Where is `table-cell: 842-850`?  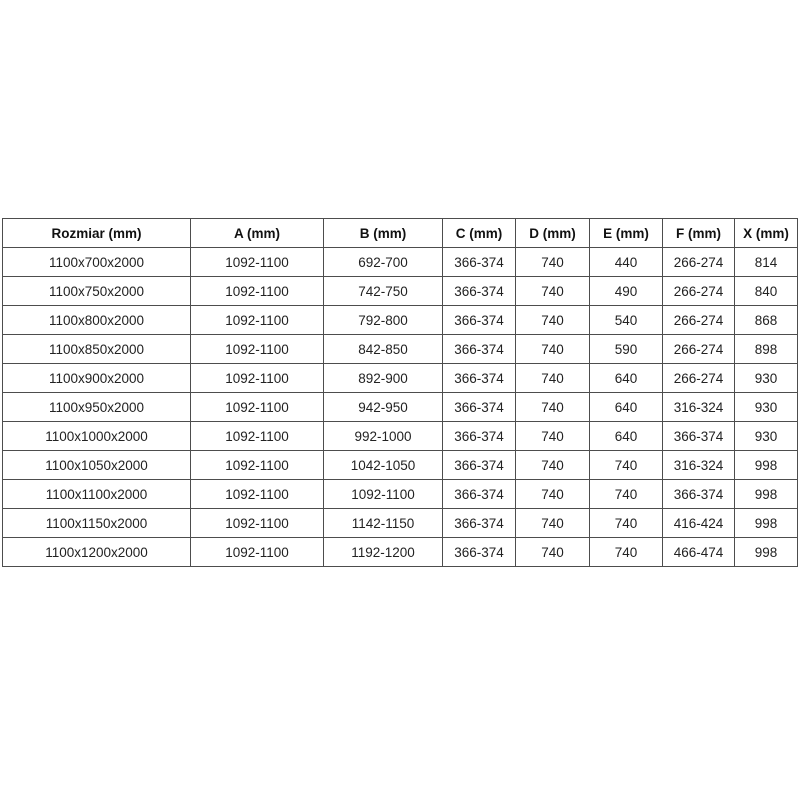
table-cell: 842-850 is located at coordinates (383, 349).